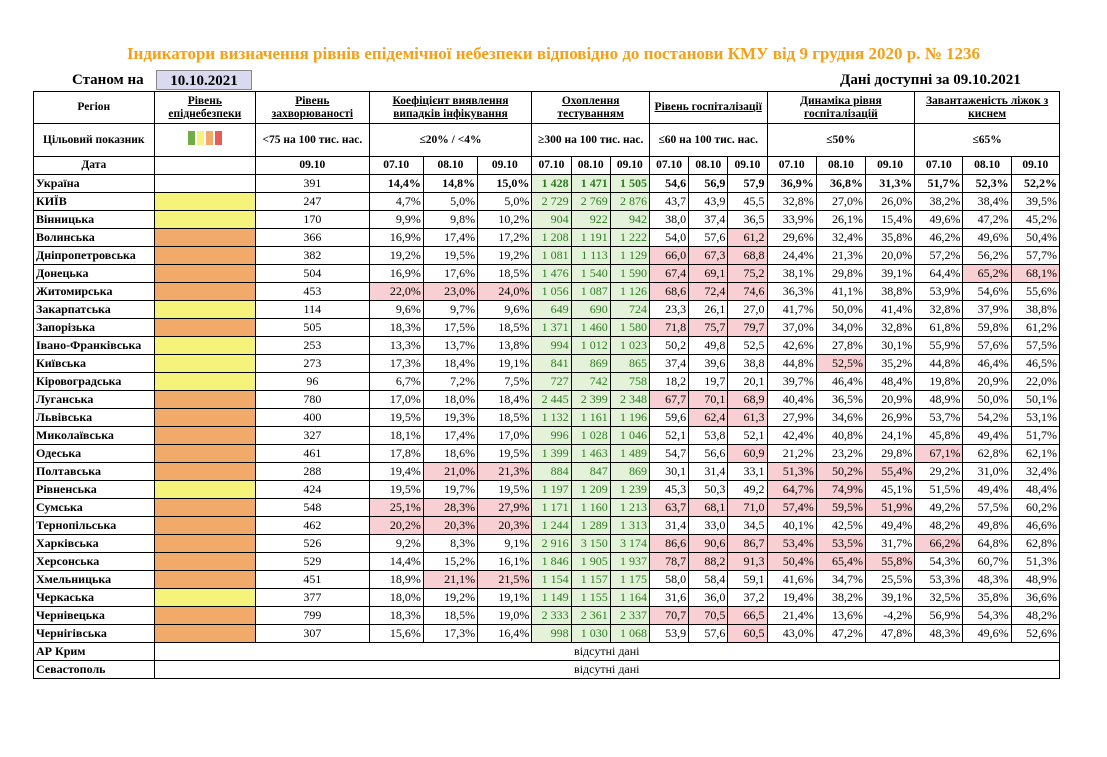 This screenshot has height=757, width=1107. I want to click on incidence-value: 327, so click(312, 435).